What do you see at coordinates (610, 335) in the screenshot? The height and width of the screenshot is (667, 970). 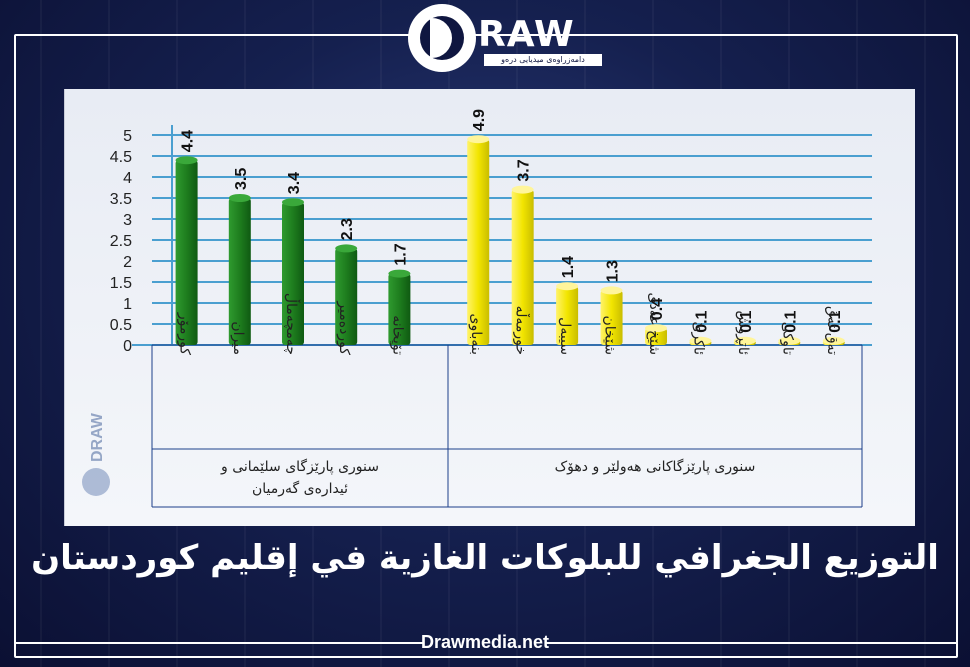 I see `category-label: شێخان` at bounding box center [610, 335].